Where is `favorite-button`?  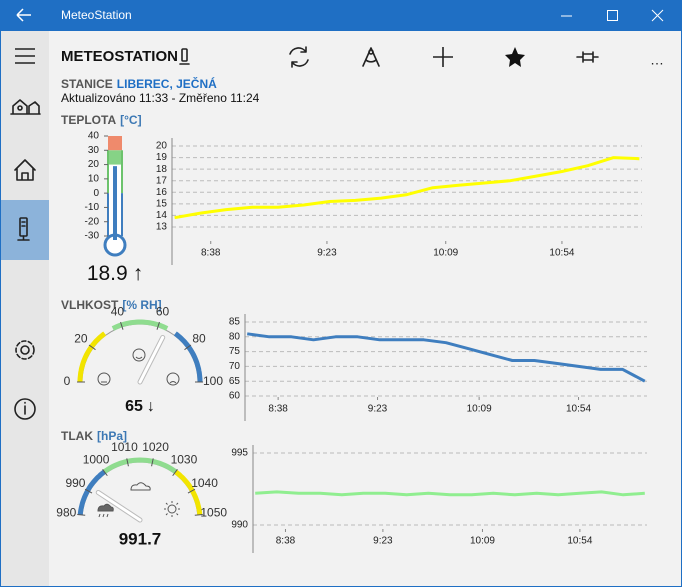 favorite-button is located at coordinates (515, 57).